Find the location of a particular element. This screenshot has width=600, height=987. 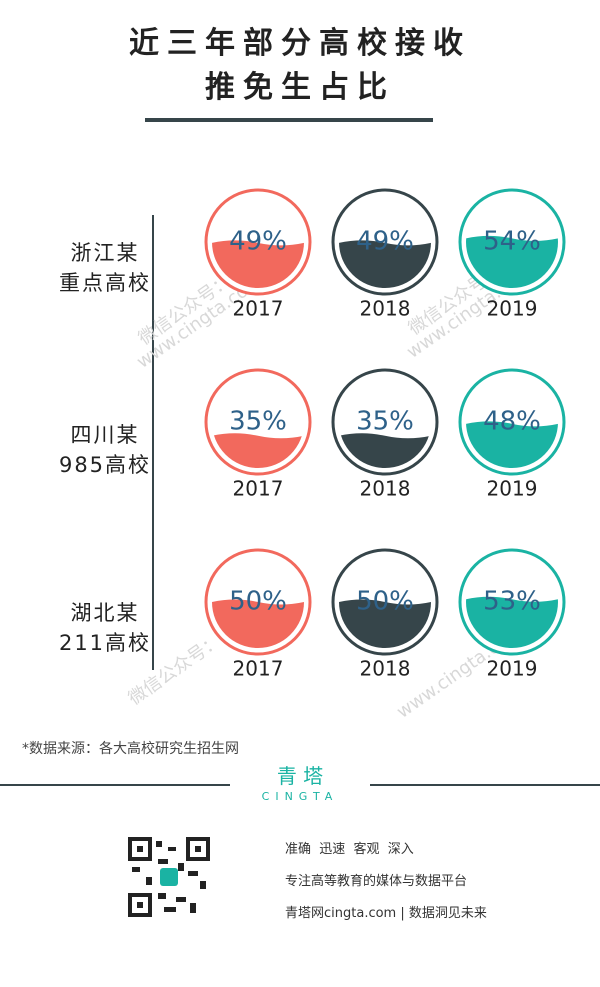

category-label: 湖北某 211高校 is located at coordinates (105, 628).